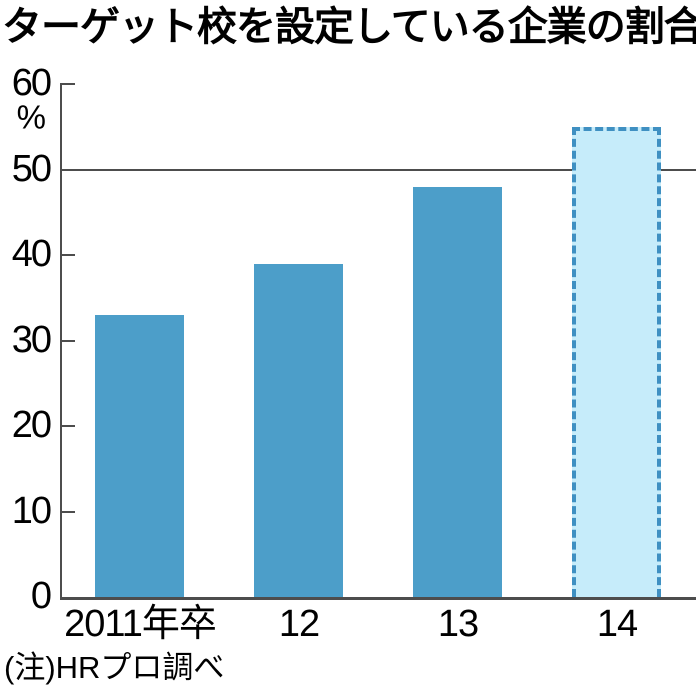 The height and width of the screenshot is (695, 696). I want to click on bar-forecast, so click(616, 362).